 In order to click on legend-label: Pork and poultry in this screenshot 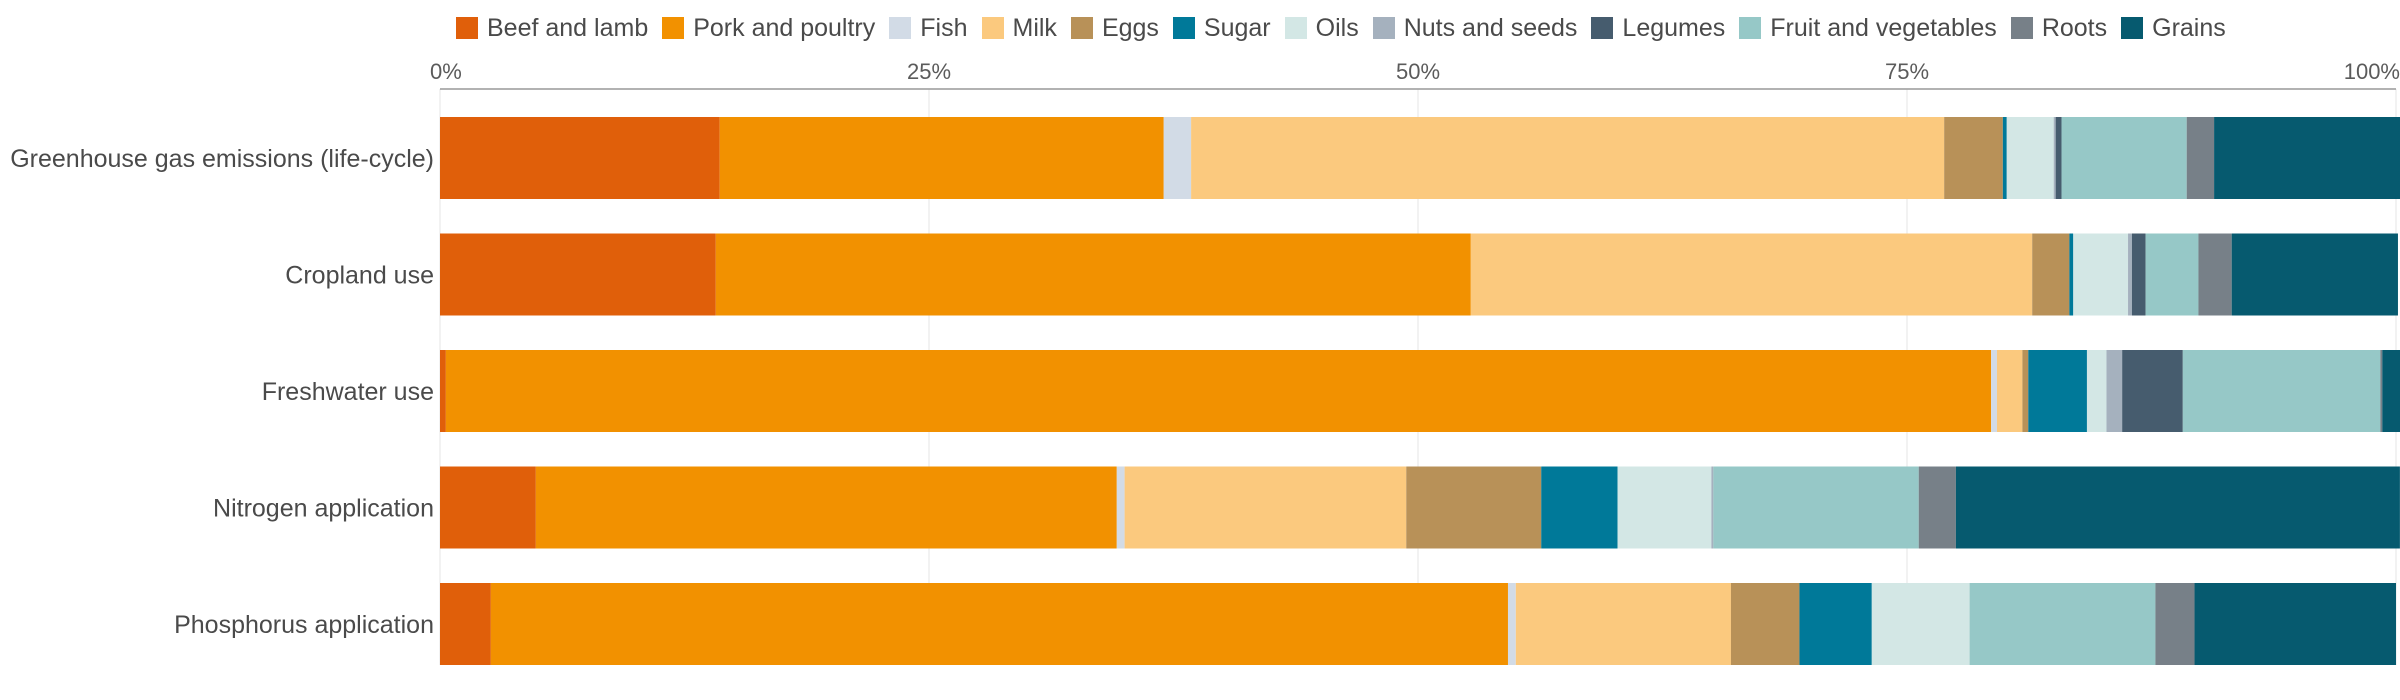, I will do `click(784, 27)`.